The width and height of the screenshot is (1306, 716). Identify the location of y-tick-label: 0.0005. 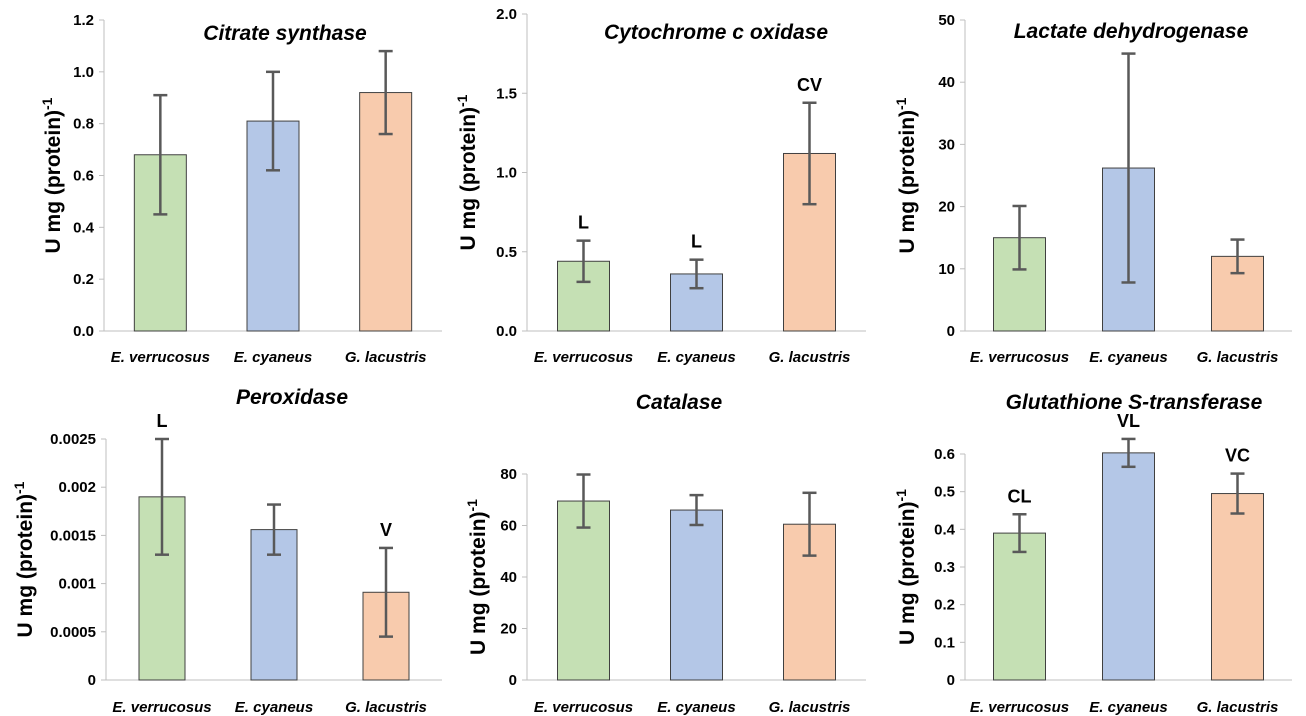
(73, 632).